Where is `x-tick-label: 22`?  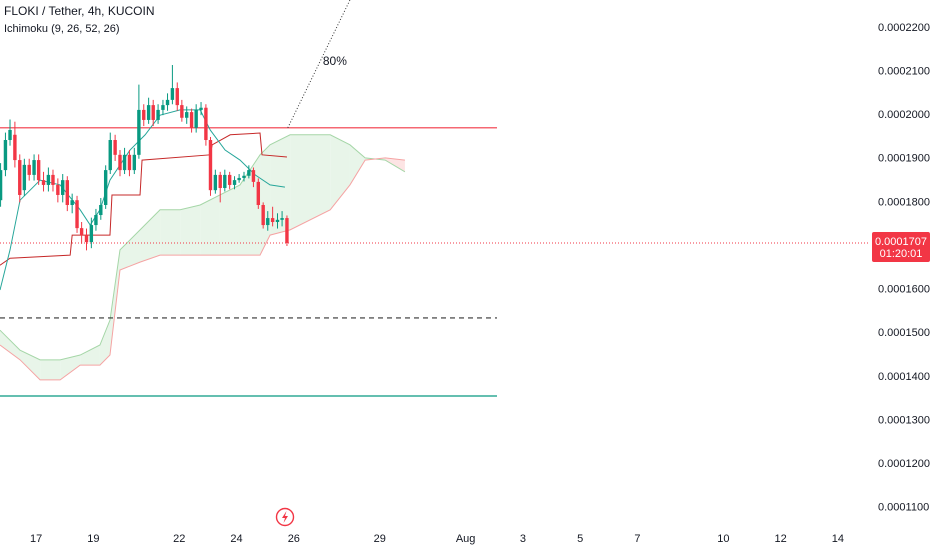
x-tick-label: 22 is located at coordinates (179, 539).